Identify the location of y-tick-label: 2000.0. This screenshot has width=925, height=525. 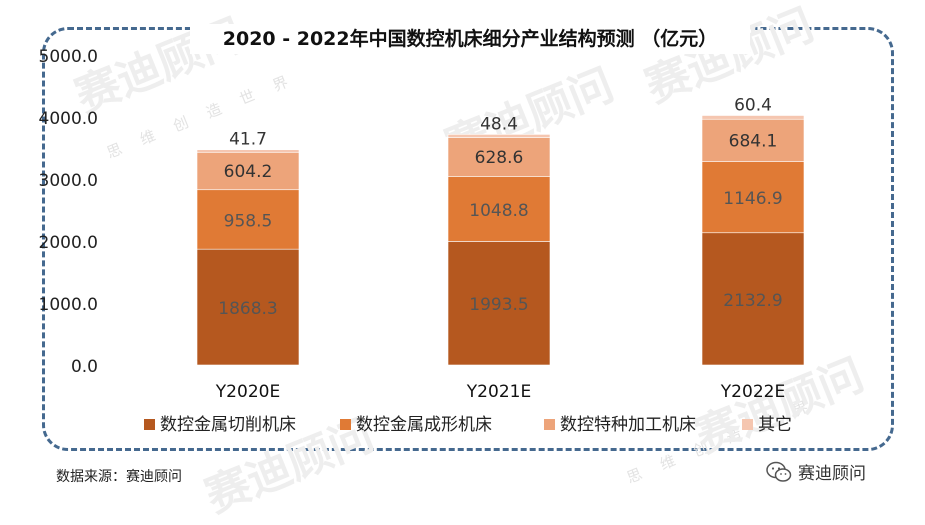
(68, 243).